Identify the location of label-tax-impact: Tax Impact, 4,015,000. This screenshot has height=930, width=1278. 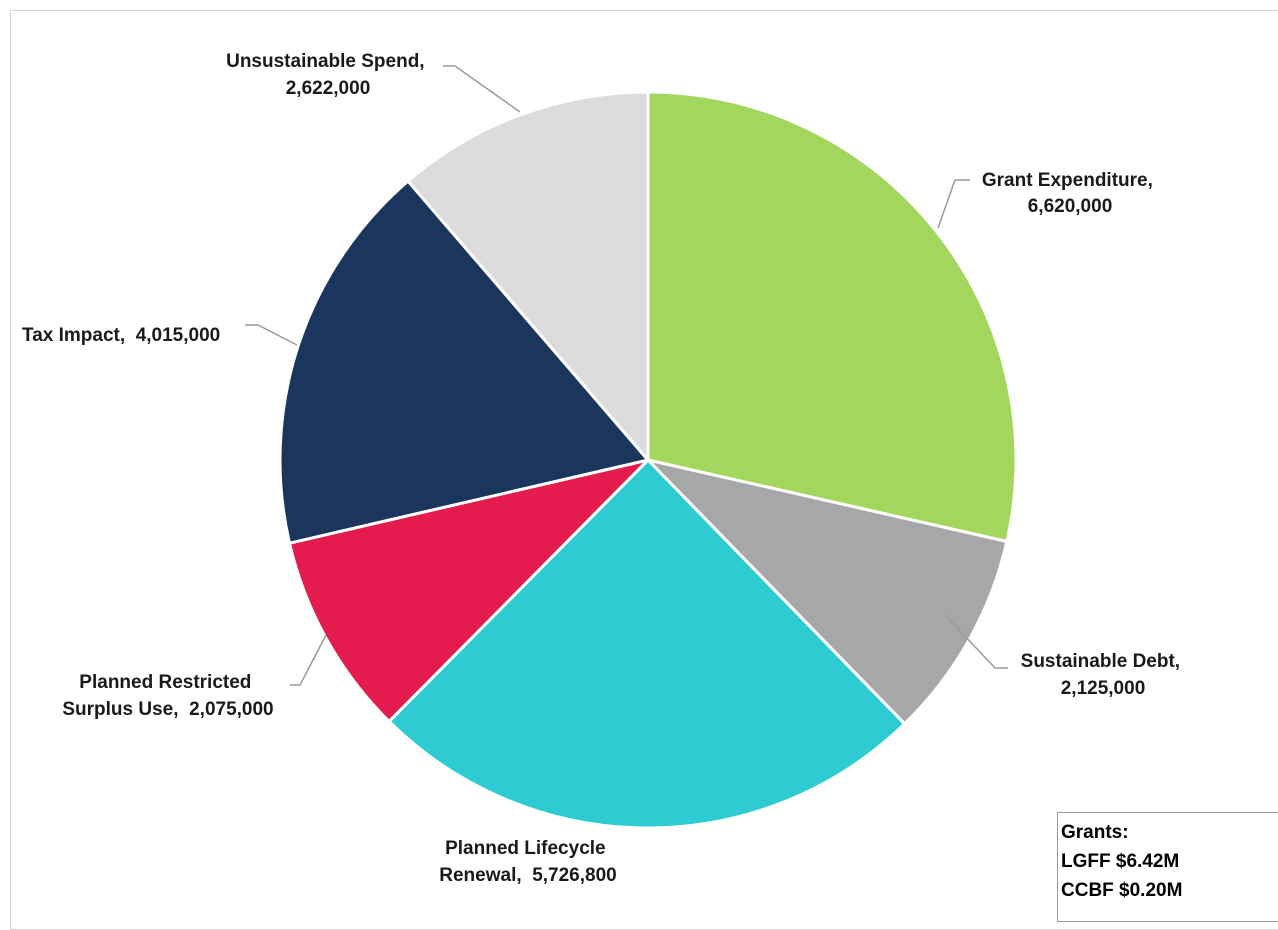
(121, 335).